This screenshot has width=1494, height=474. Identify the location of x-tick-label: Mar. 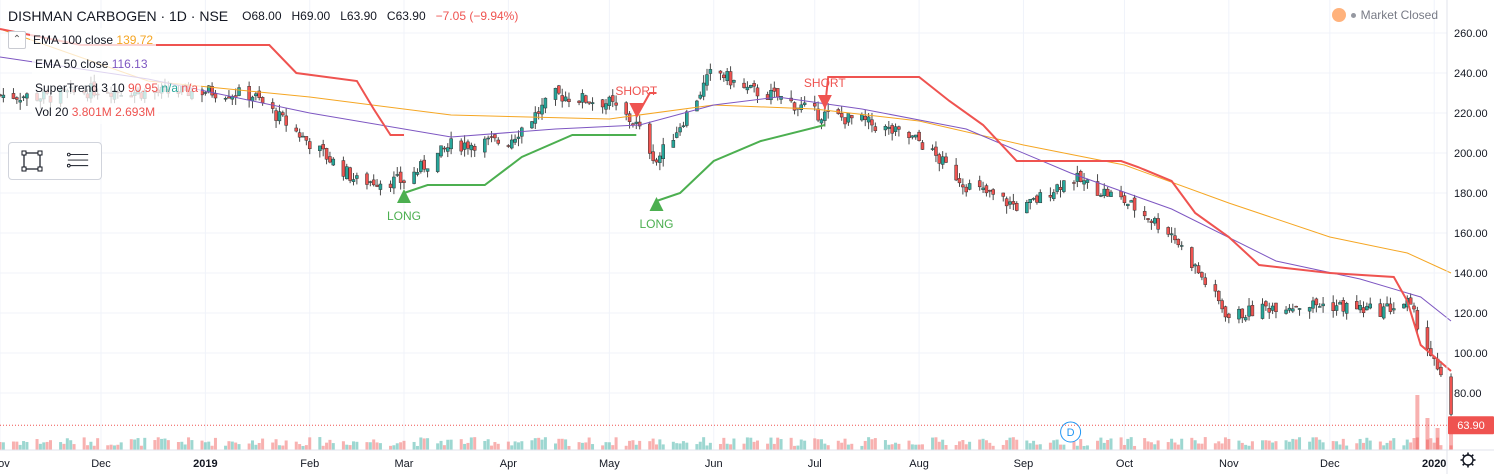
(404, 464).